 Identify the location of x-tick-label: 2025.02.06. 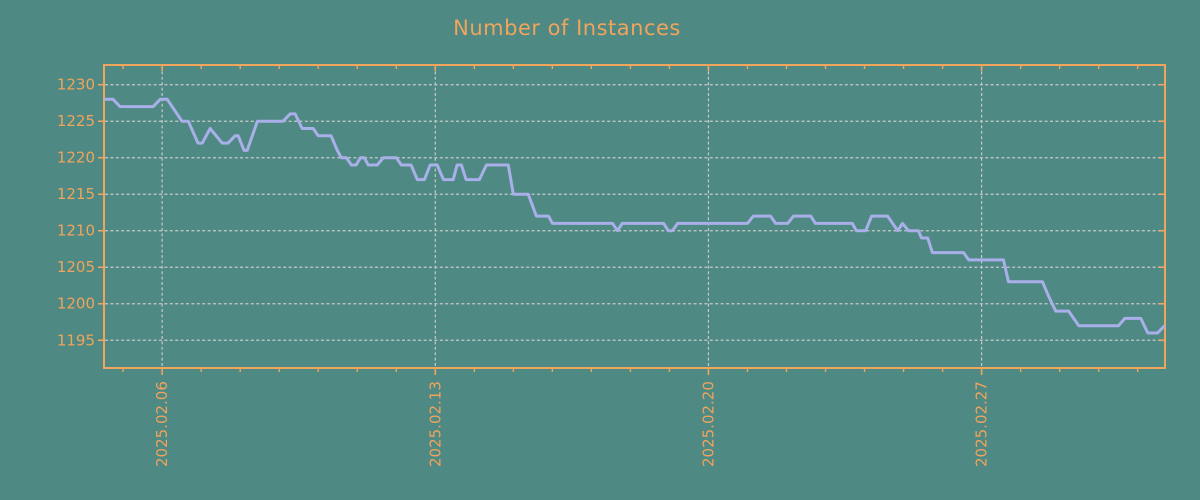
(162, 424).